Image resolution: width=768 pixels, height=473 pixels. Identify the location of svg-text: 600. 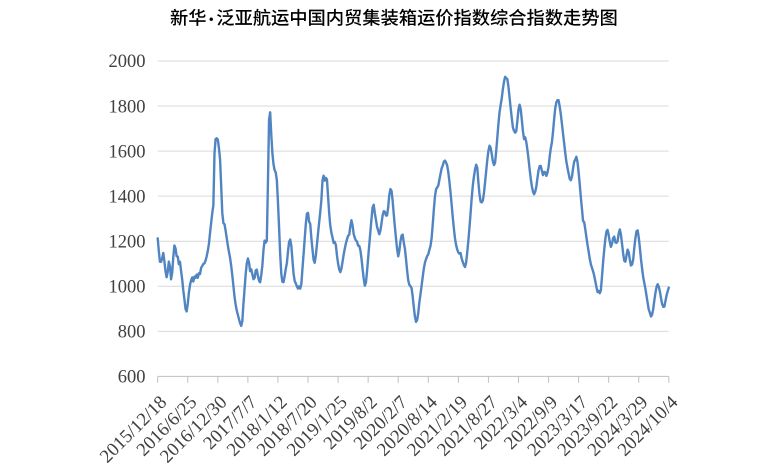
(132, 378).